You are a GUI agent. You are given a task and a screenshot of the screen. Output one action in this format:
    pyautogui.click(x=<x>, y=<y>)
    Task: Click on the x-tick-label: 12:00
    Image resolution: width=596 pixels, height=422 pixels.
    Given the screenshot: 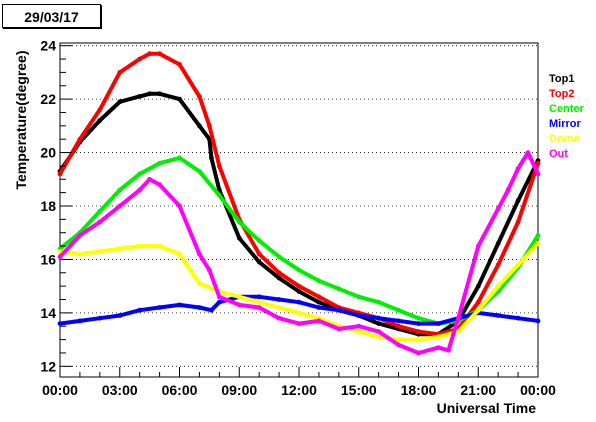 What is the action you would take?
    pyautogui.click(x=299, y=390)
    